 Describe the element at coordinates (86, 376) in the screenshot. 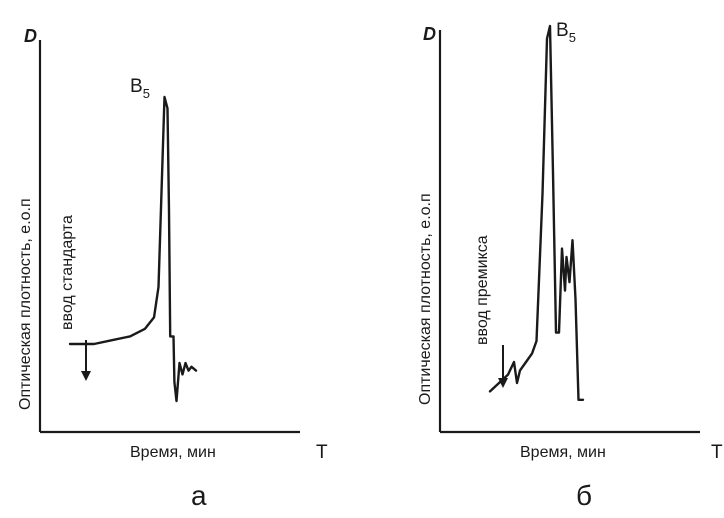

I see `panel-a-arrow-head` at that location.